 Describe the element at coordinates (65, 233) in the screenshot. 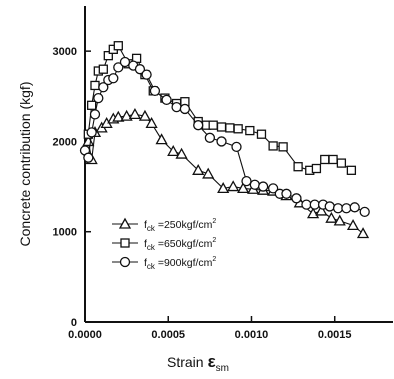

I see `y-tick-label: 1000` at that location.